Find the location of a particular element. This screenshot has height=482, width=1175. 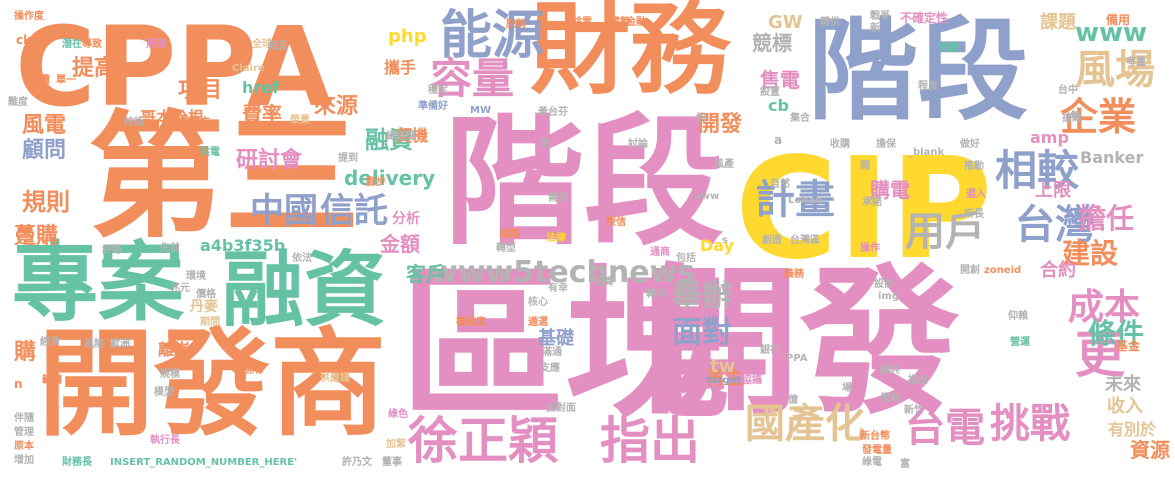

cloud-word: 基金 is located at coordinates (1128, 346).